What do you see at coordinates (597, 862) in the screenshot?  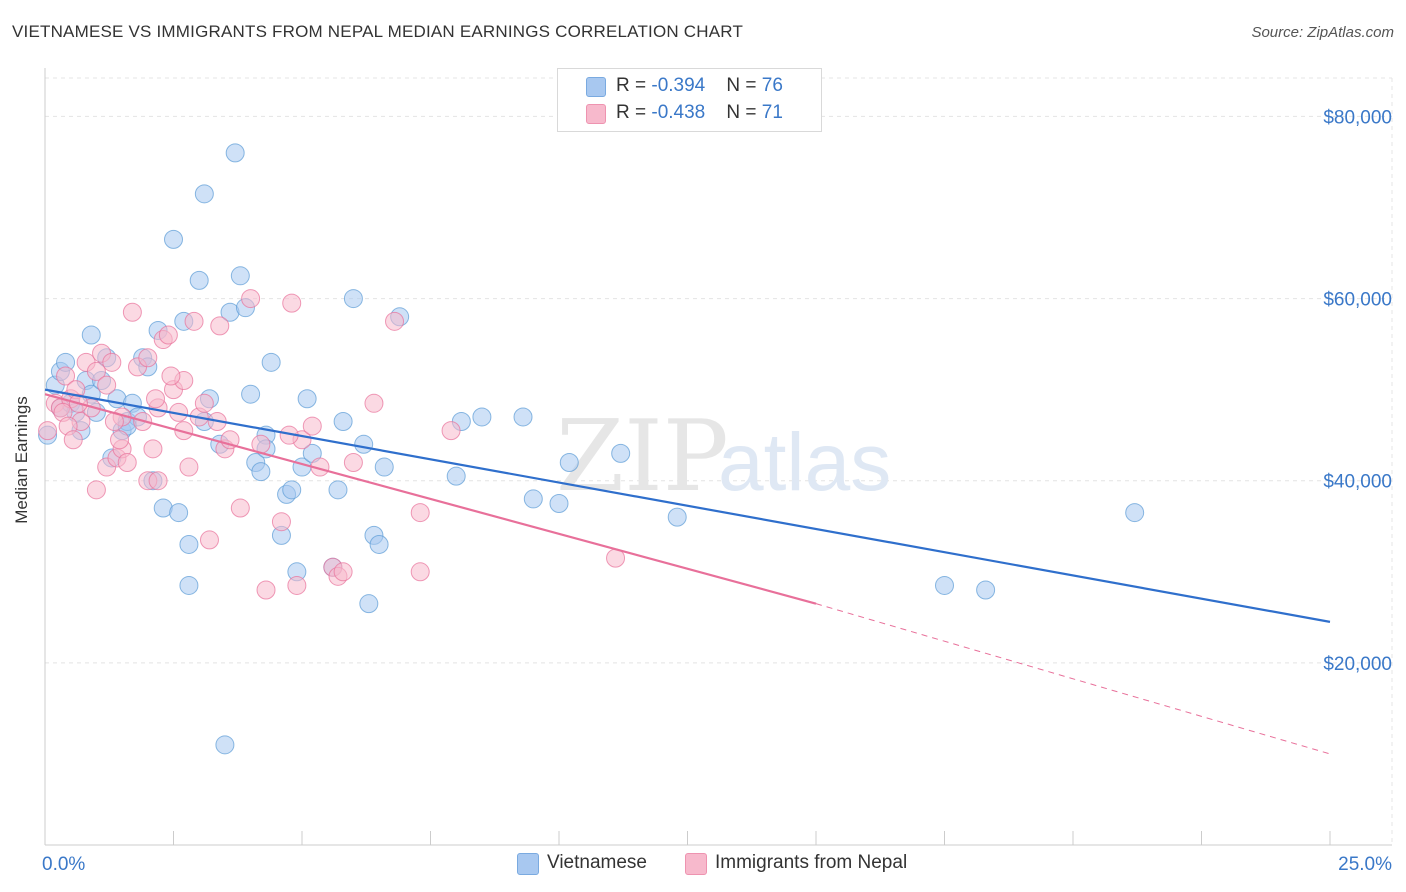 I see `bottom-legend-label-vietnamese: Vietnamese` at bounding box center [597, 862].